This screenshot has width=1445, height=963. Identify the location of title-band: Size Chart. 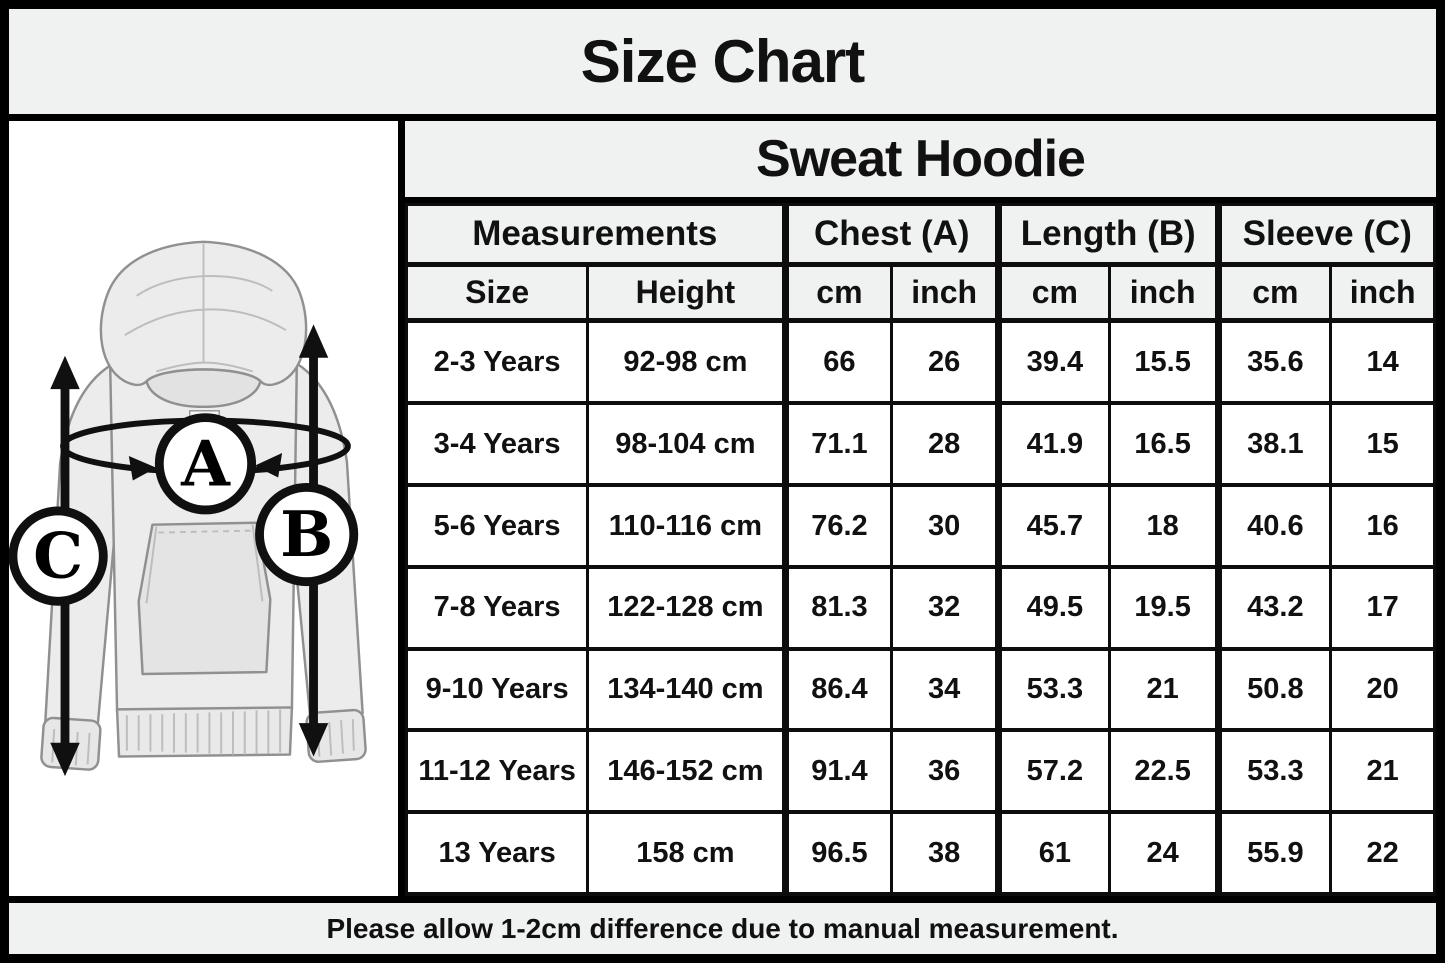
(722, 65).